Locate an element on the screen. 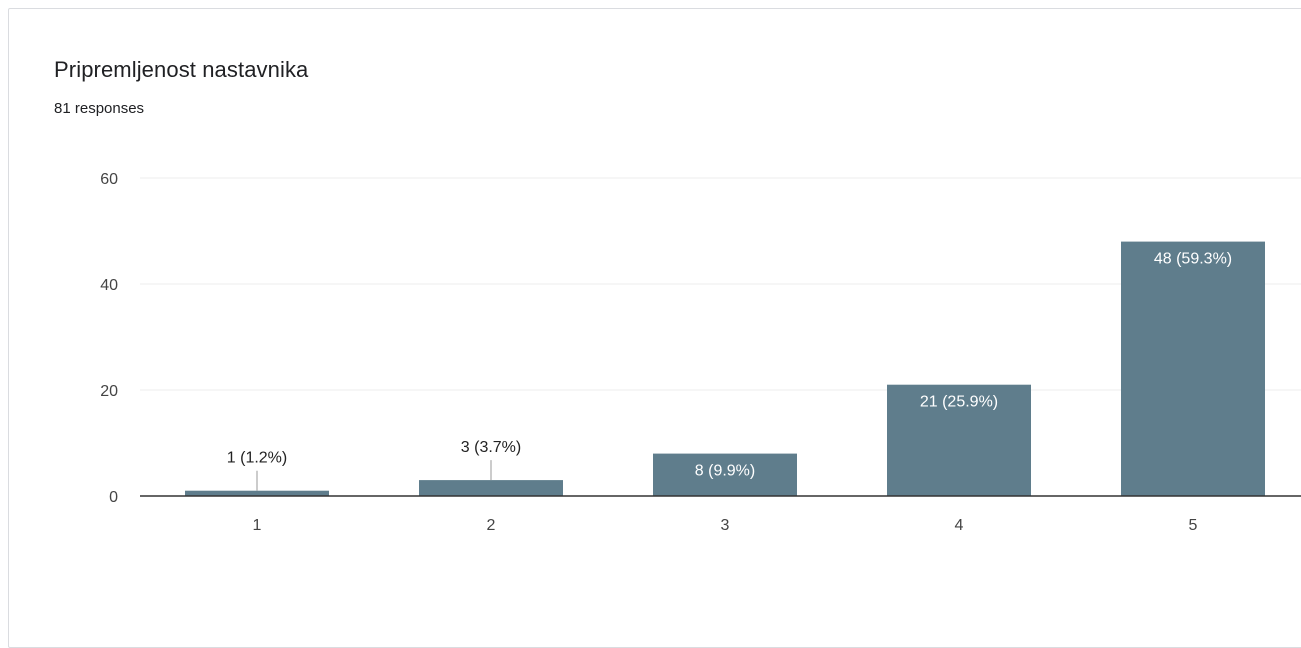  question-title: Pripremljenost nastavnika is located at coordinates (181, 69).